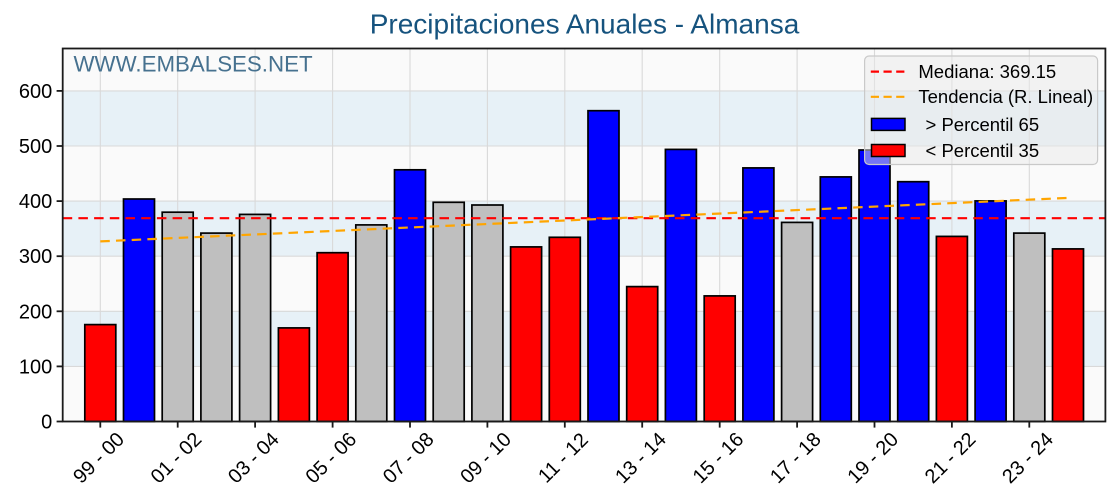 This screenshot has width=1120, height=500. What do you see at coordinates (951, 458) in the screenshot?
I see `svg-text: 21 - 22` at bounding box center [951, 458].